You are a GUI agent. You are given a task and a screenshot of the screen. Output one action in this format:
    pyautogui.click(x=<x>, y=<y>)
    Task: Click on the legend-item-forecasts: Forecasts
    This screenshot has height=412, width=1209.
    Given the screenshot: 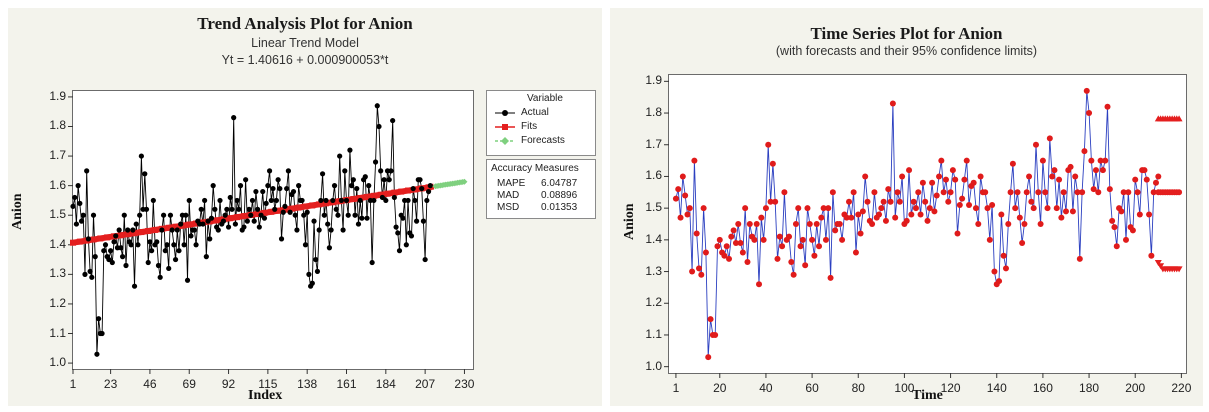 What is the action you would take?
    pyautogui.click(x=543, y=140)
    